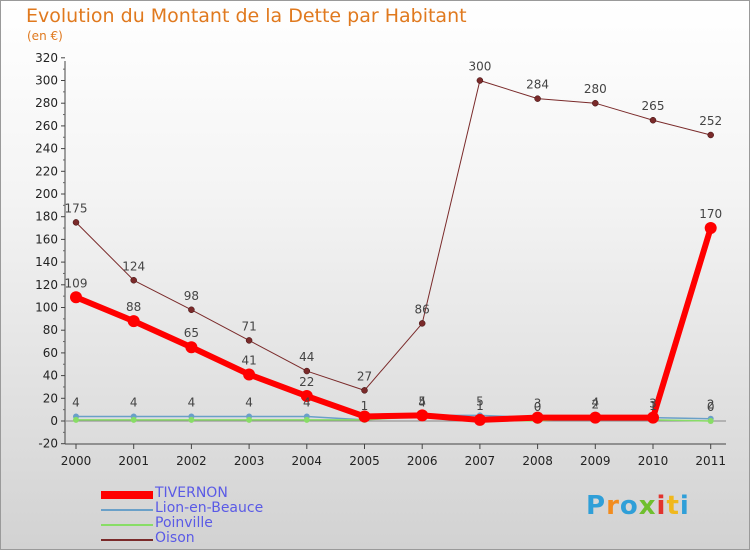 The height and width of the screenshot is (550, 750). Describe the element at coordinates (46, 285) in the screenshot. I see `y-tick-label: 120` at that location.